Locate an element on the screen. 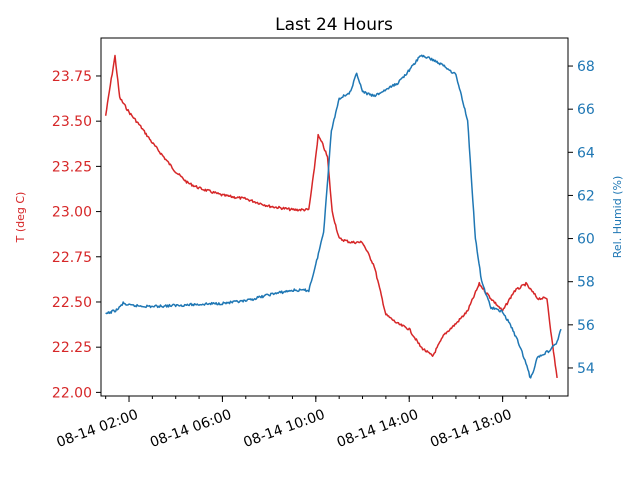 The height and width of the screenshot is (480, 640). y-right-tick-label: 62 is located at coordinates (586, 196).